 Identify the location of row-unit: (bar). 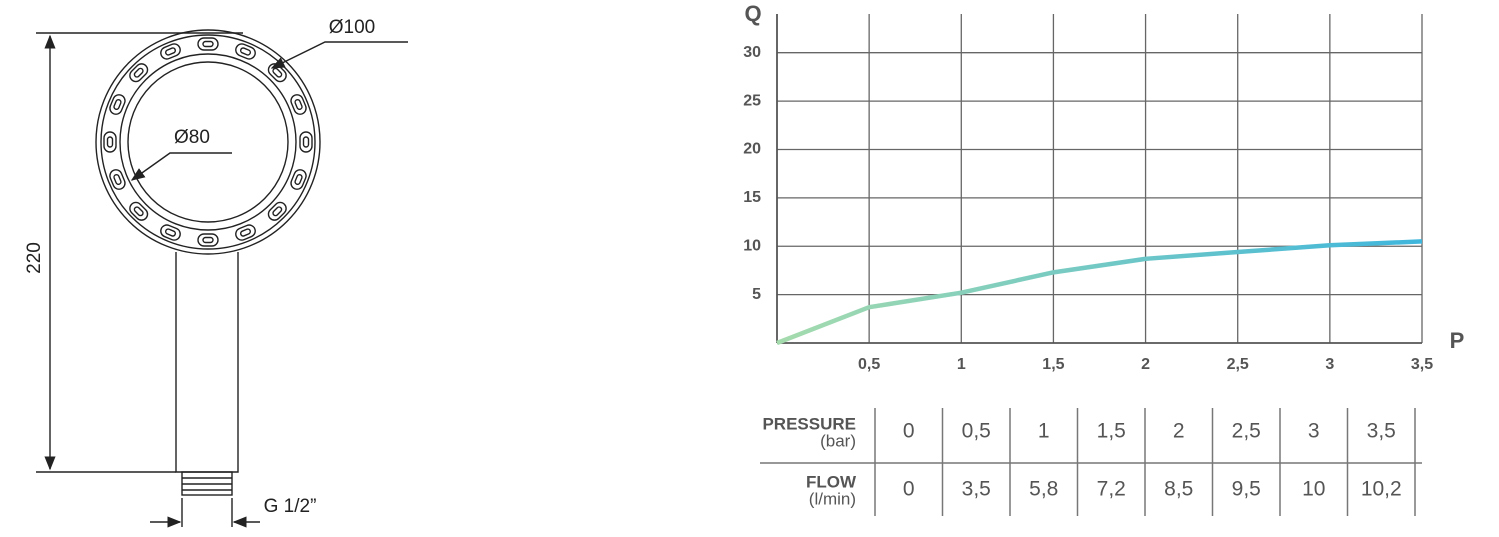
(838, 440).